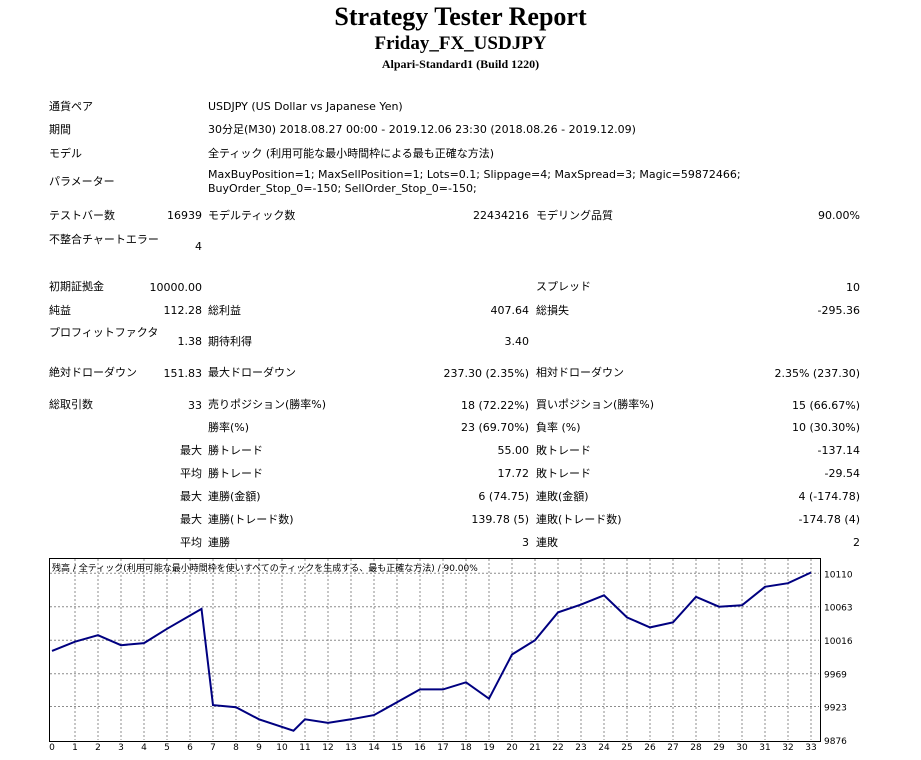 Image resolution: width=921 pixels, height=760 pixels. I want to click on consec-losses-cnt-value: -174.78 (4), so click(829, 519).